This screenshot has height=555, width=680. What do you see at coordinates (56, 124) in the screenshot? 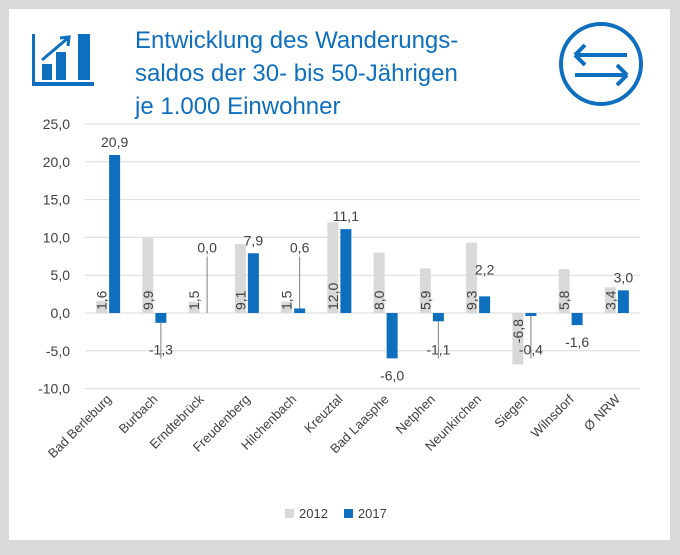
I see `y-tick-label: 25,0` at bounding box center [56, 124].